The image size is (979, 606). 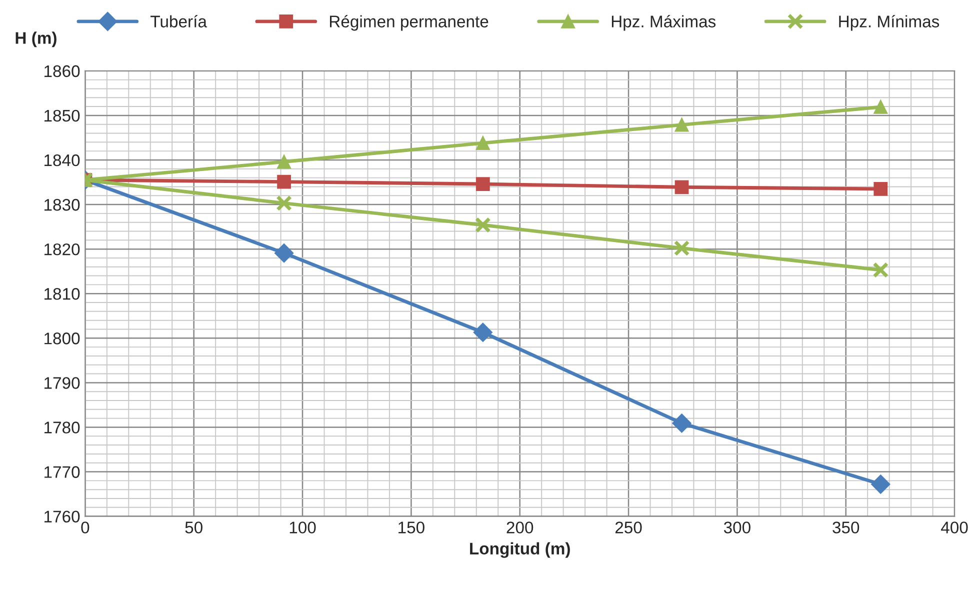 What do you see at coordinates (628, 528) in the screenshot?
I see `x-tick-label: 250` at bounding box center [628, 528].